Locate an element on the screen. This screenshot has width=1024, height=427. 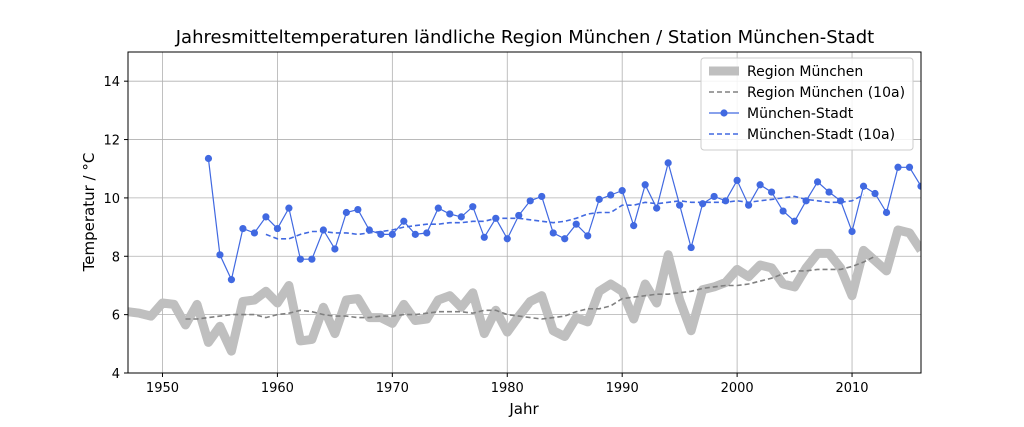
series-line-region-muenchen-10a is located at coordinates (530, 287).